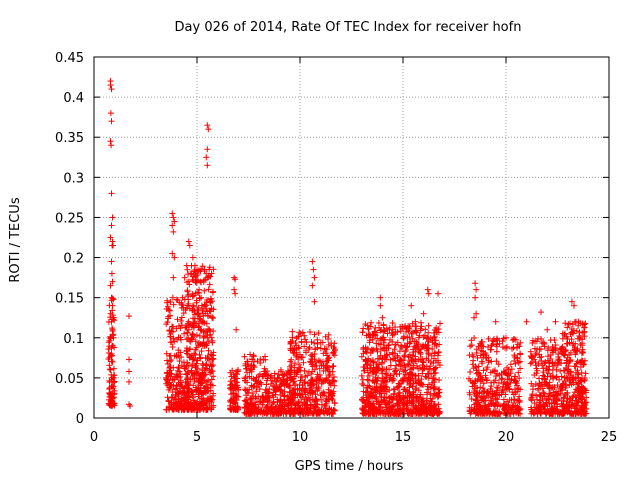 The height and width of the screenshot is (480, 640). Describe the element at coordinates (69, 58) in the screenshot. I see `y-tick-label: 0.45` at that location.